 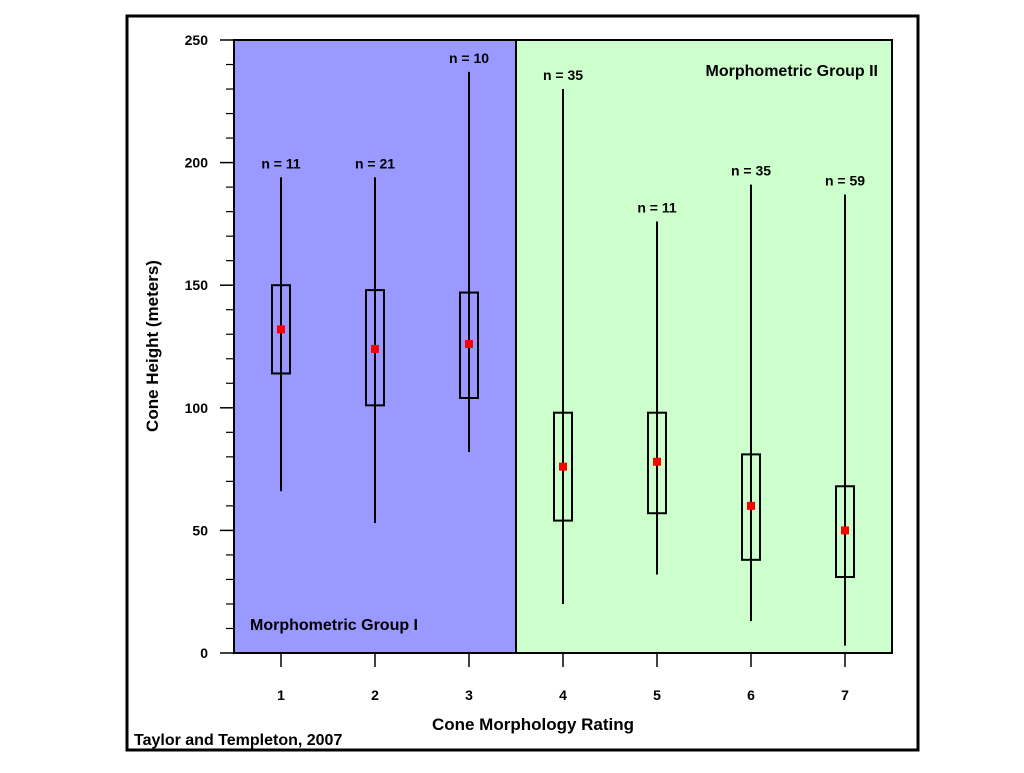 I want to click on y-tick-label: 250, so click(x=197, y=40).